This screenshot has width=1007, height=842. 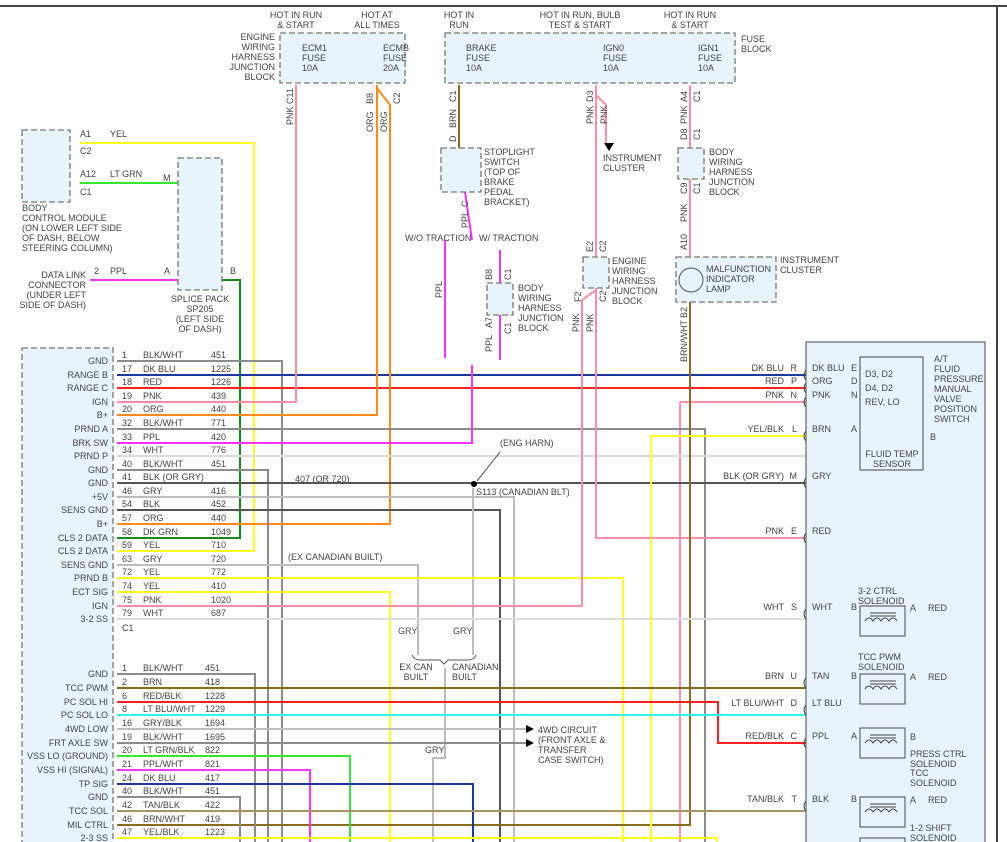 I want to click on pin-name: PRND B, so click(x=91, y=578).